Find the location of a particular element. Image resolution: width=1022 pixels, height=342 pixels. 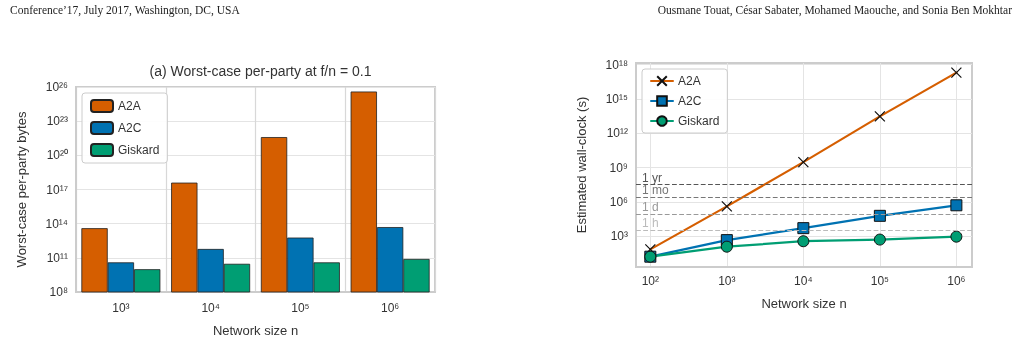

y-tick-label: 10²³ is located at coordinates (57, 121).